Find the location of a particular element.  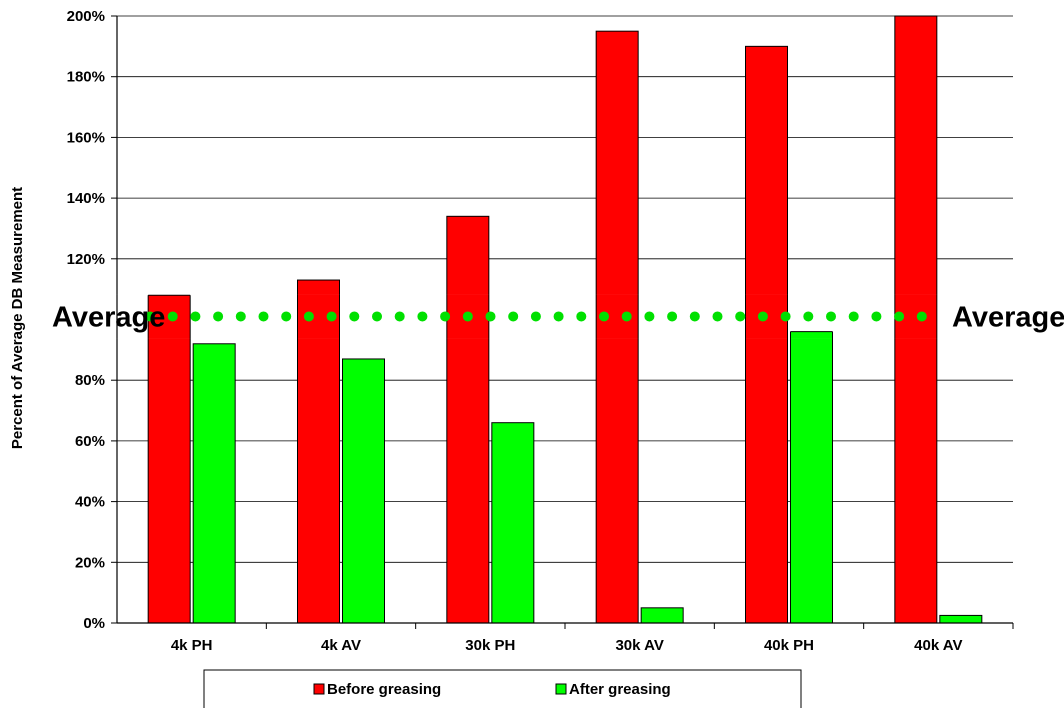

legend-label: After greasing is located at coordinates (620, 689).